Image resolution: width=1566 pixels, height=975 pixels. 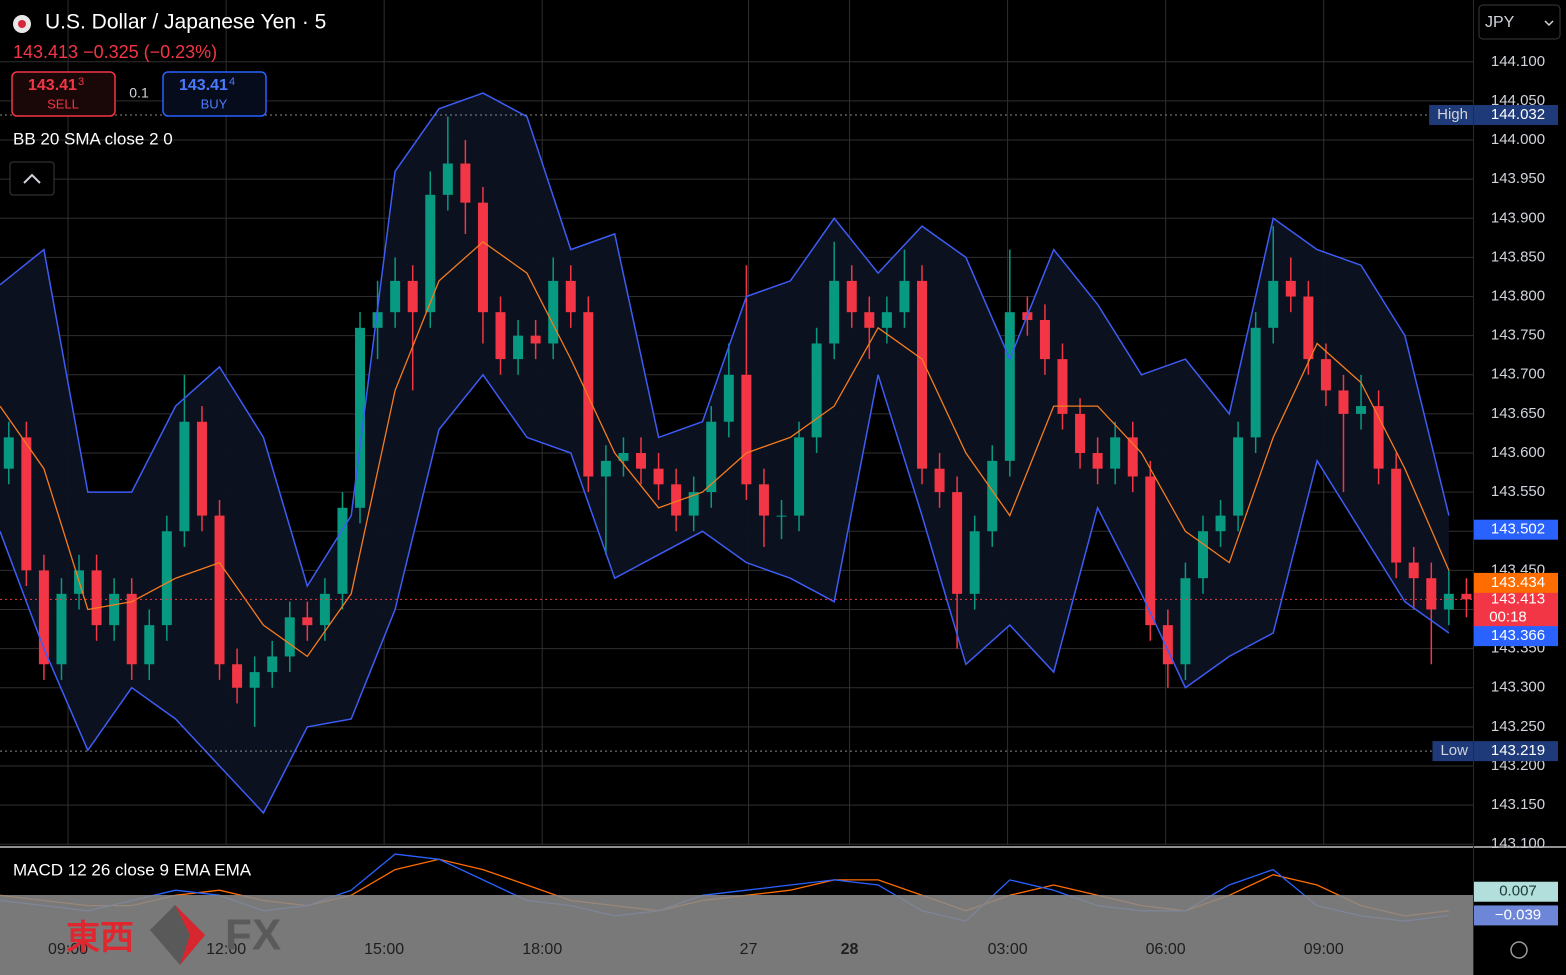 I want to click on x-tick-label: 18:00, so click(x=542, y=949).